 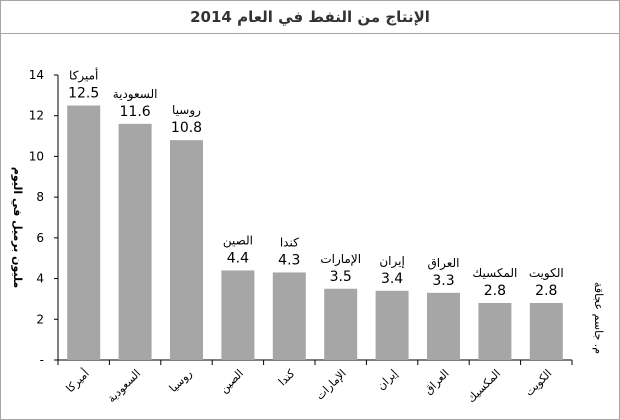 What do you see at coordinates (392, 279) in the screenshot?
I see `bar-value-label: 3.4` at bounding box center [392, 279].